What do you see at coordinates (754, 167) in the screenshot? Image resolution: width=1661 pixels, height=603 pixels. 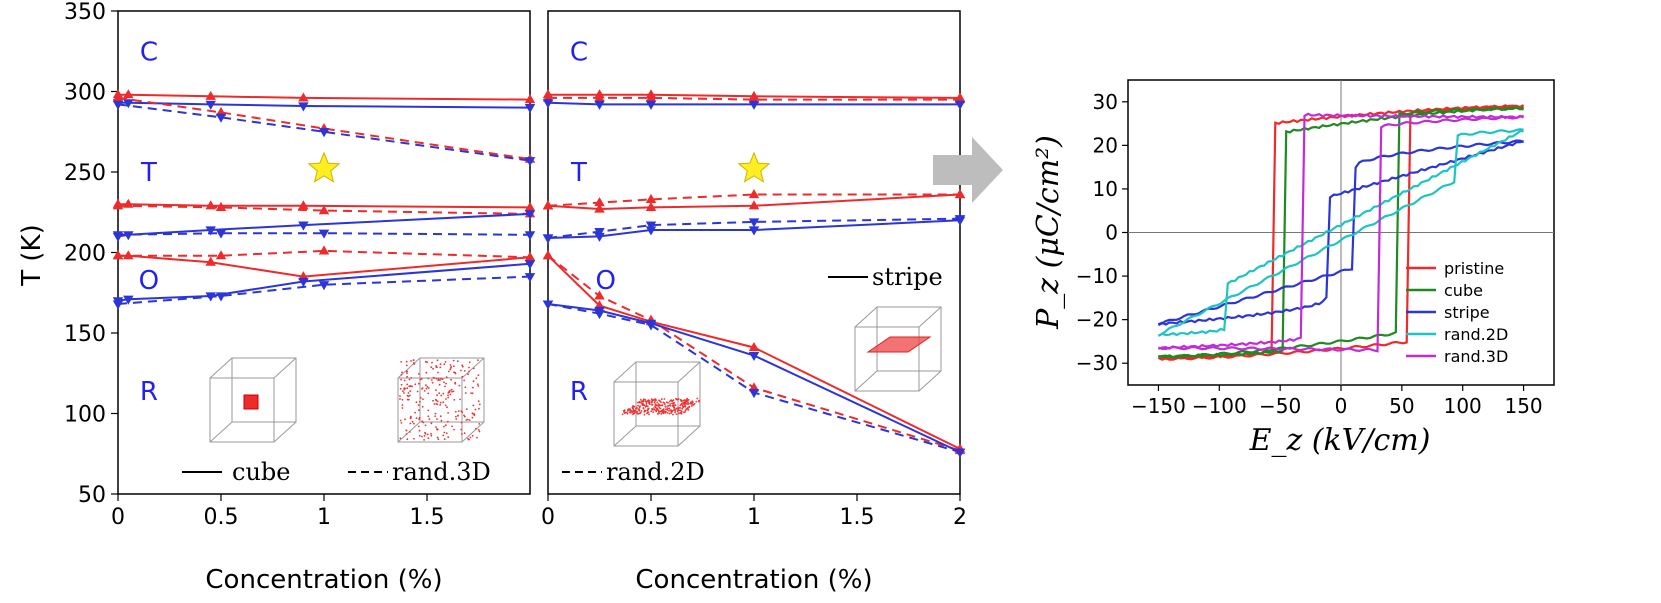 I see `star-icon` at bounding box center [754, 167].